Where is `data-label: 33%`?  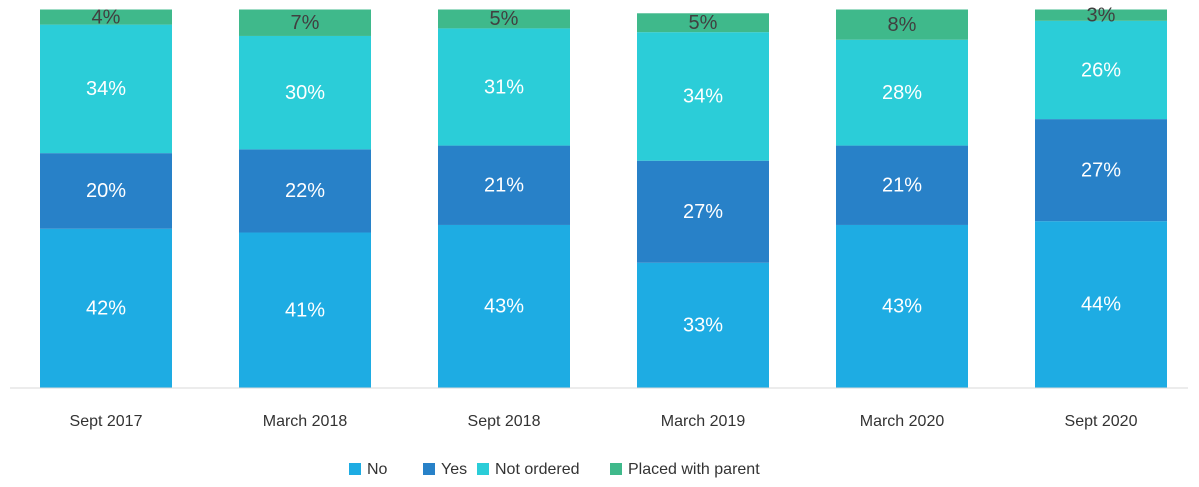
data-label: 33% is located at coordinates (703, 325).